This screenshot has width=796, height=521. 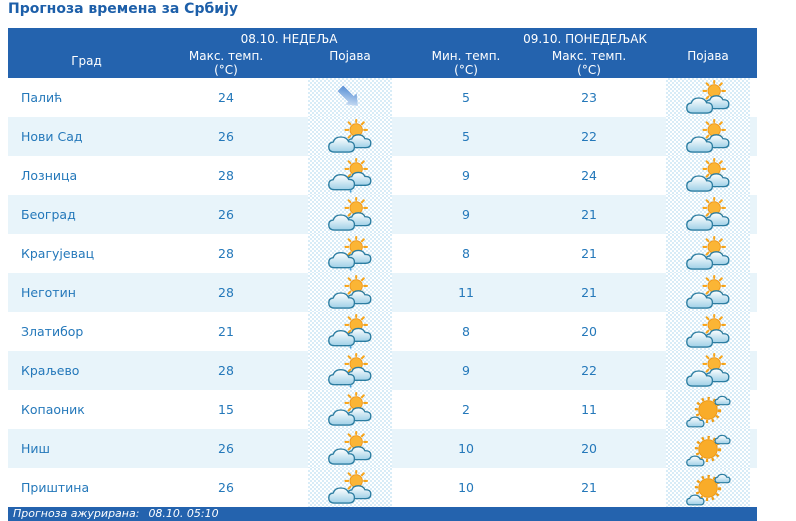 I want to click on city-name: Палић, so click(x=42, y=97).